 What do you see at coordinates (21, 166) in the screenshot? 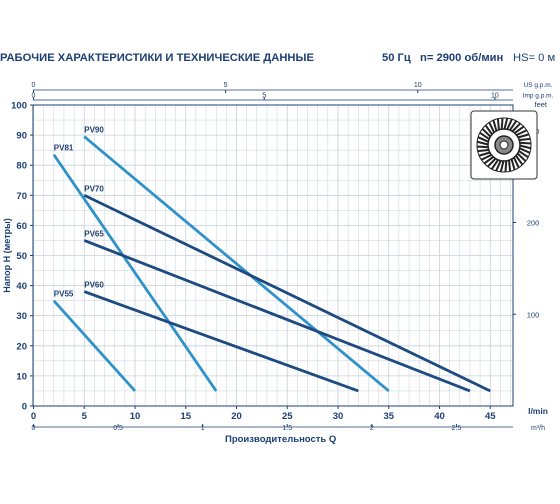
I see `y-tick-label: 80` at bounding box center [21, 166].